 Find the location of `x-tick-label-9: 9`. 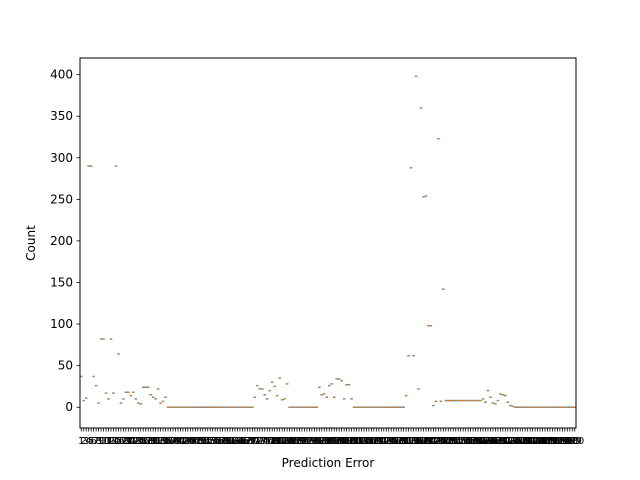

x-tick-label-9: 9 is located at coordinates (101, 441).